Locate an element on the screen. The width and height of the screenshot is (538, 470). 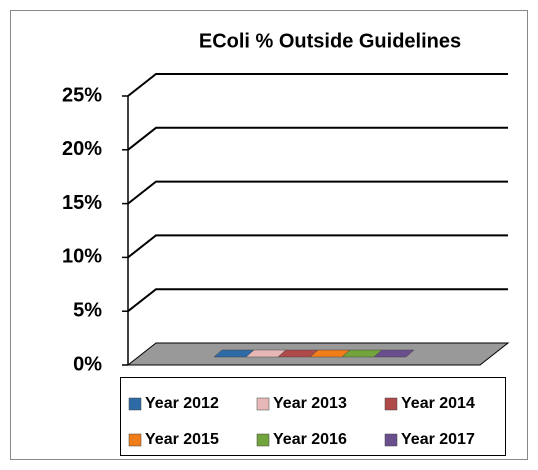
legend-label: Year 2013 is located at coordinates (310, 403).